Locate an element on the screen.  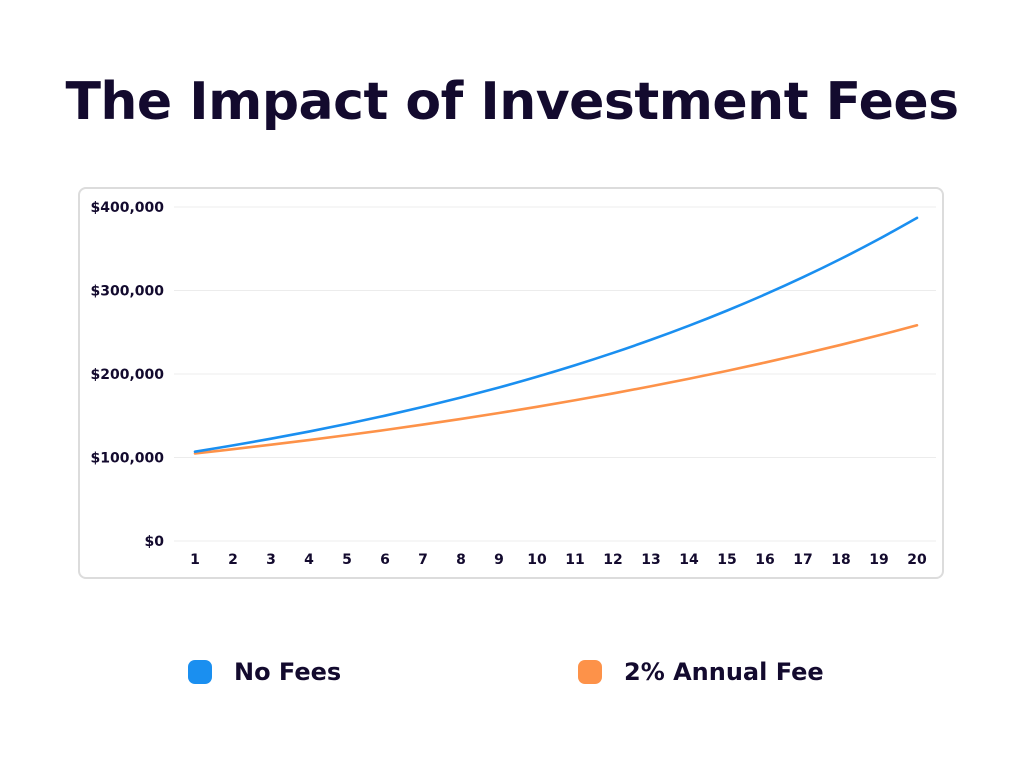
x-tick-label: 6 is located at coordinates (385, 560).